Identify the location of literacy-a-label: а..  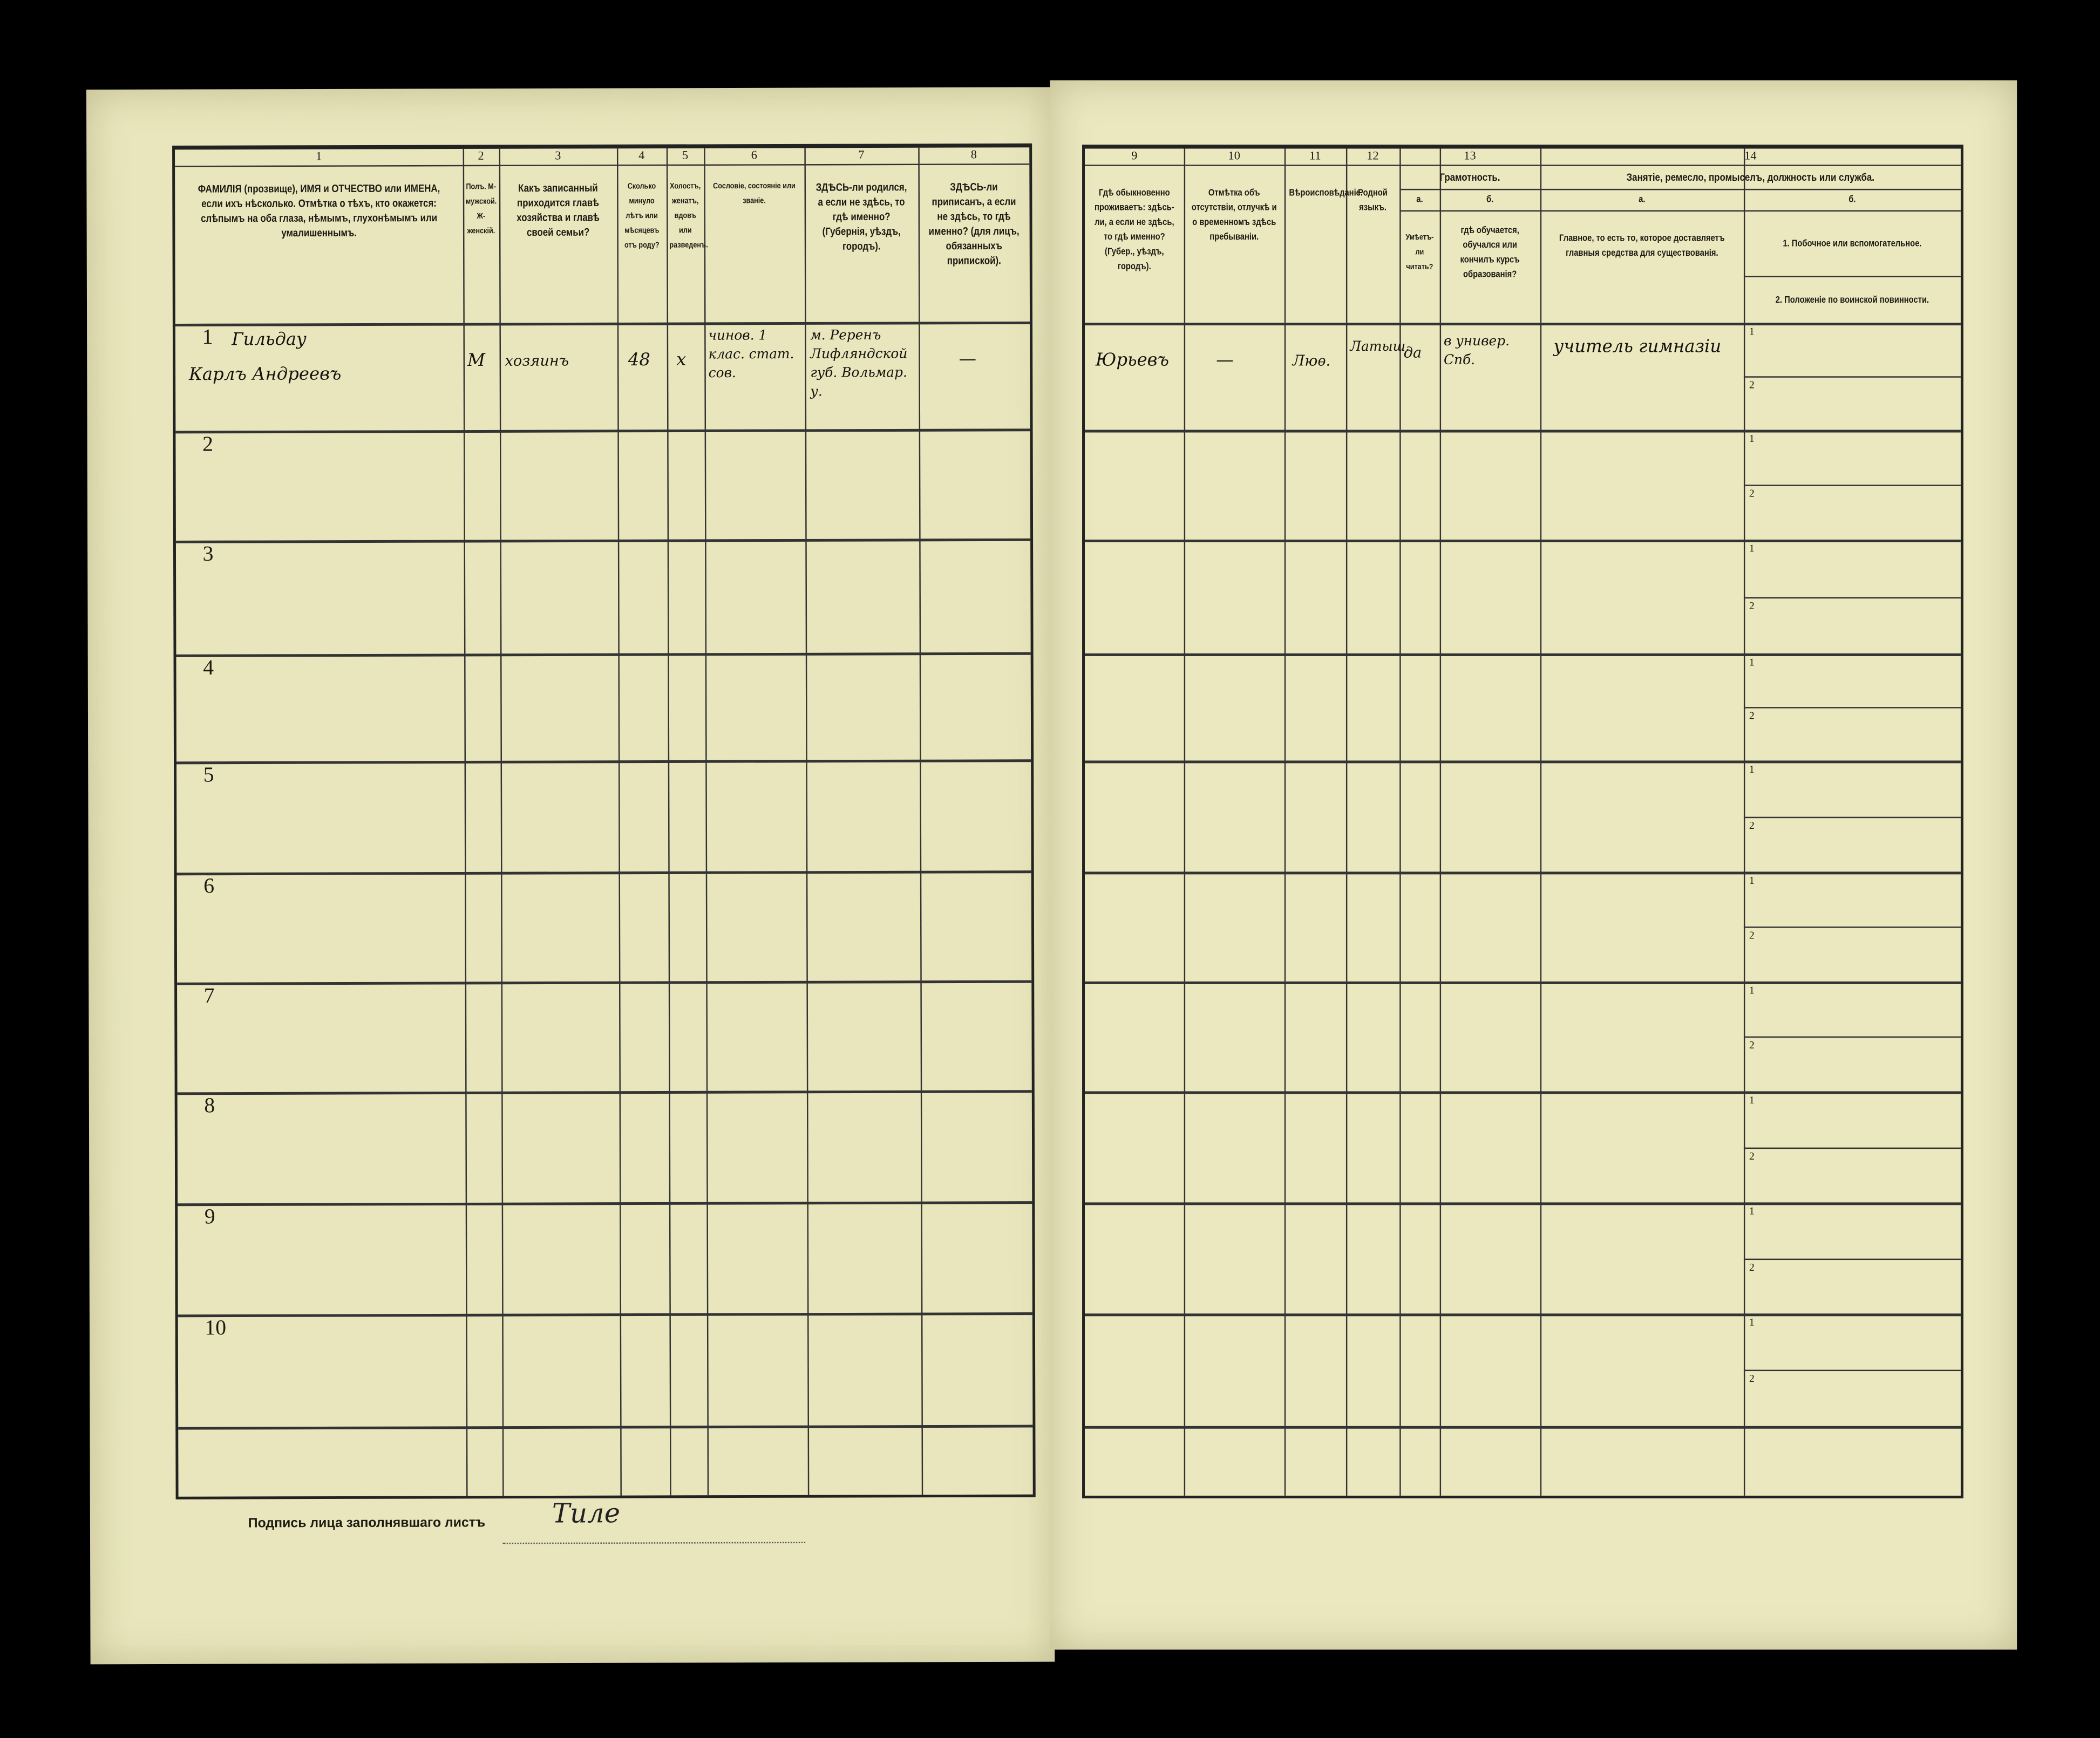
(1419, 200).